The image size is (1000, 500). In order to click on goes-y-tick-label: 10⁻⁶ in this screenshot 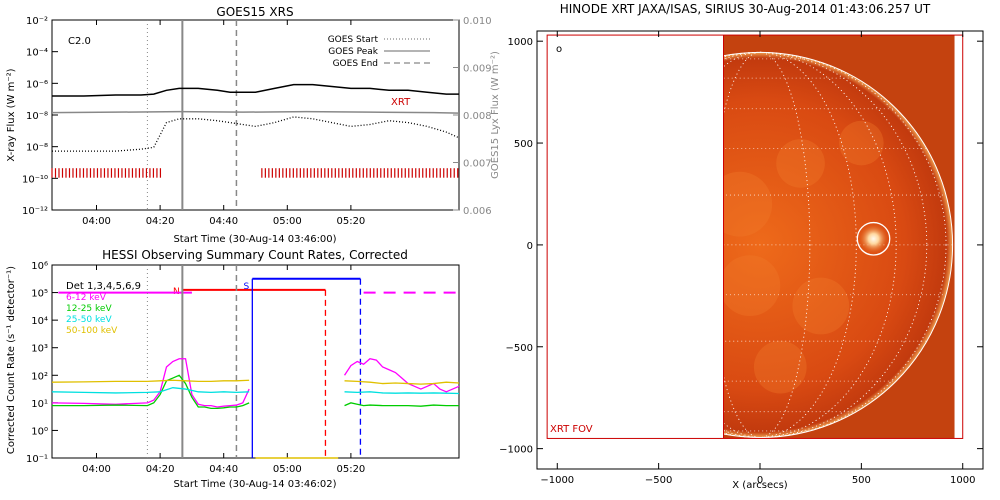, I will do `click(37, 84)`.